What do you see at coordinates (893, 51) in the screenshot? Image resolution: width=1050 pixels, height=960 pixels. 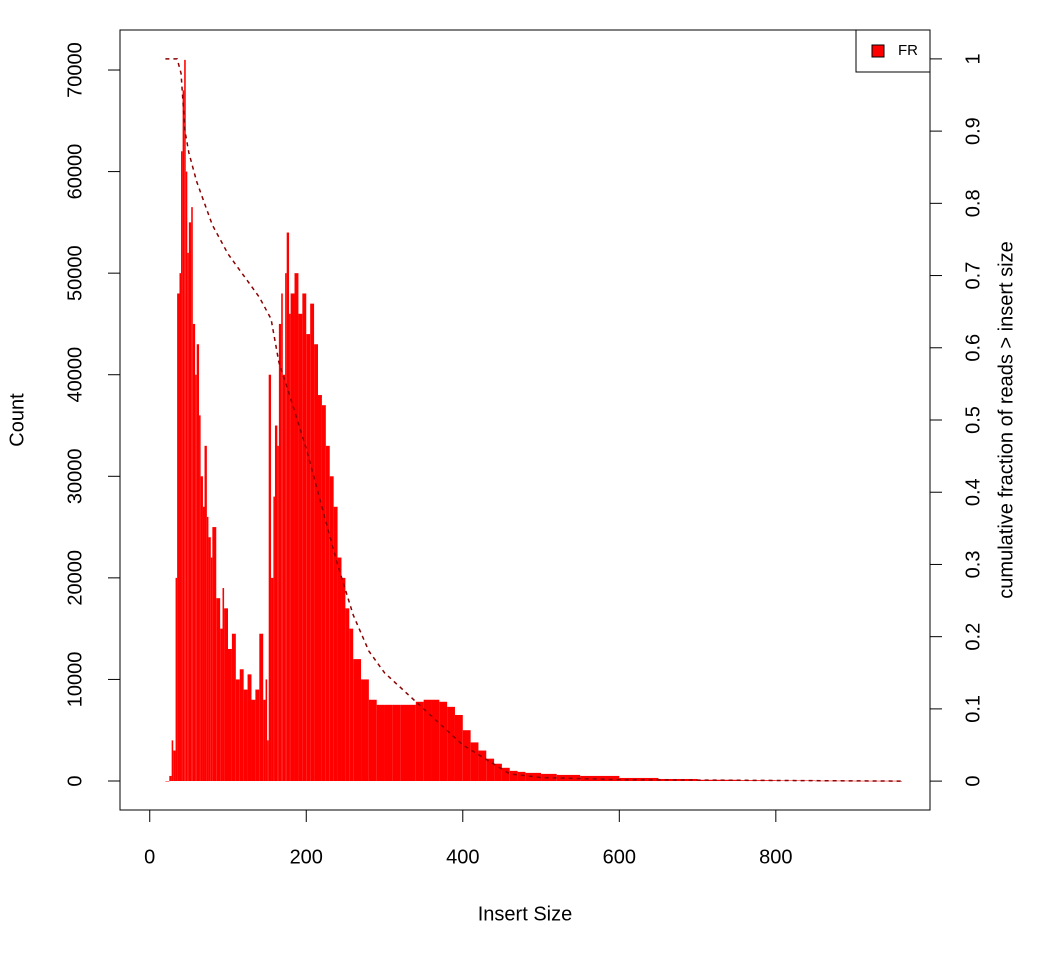 I see `legend-box` at bounding box center [893, 51].